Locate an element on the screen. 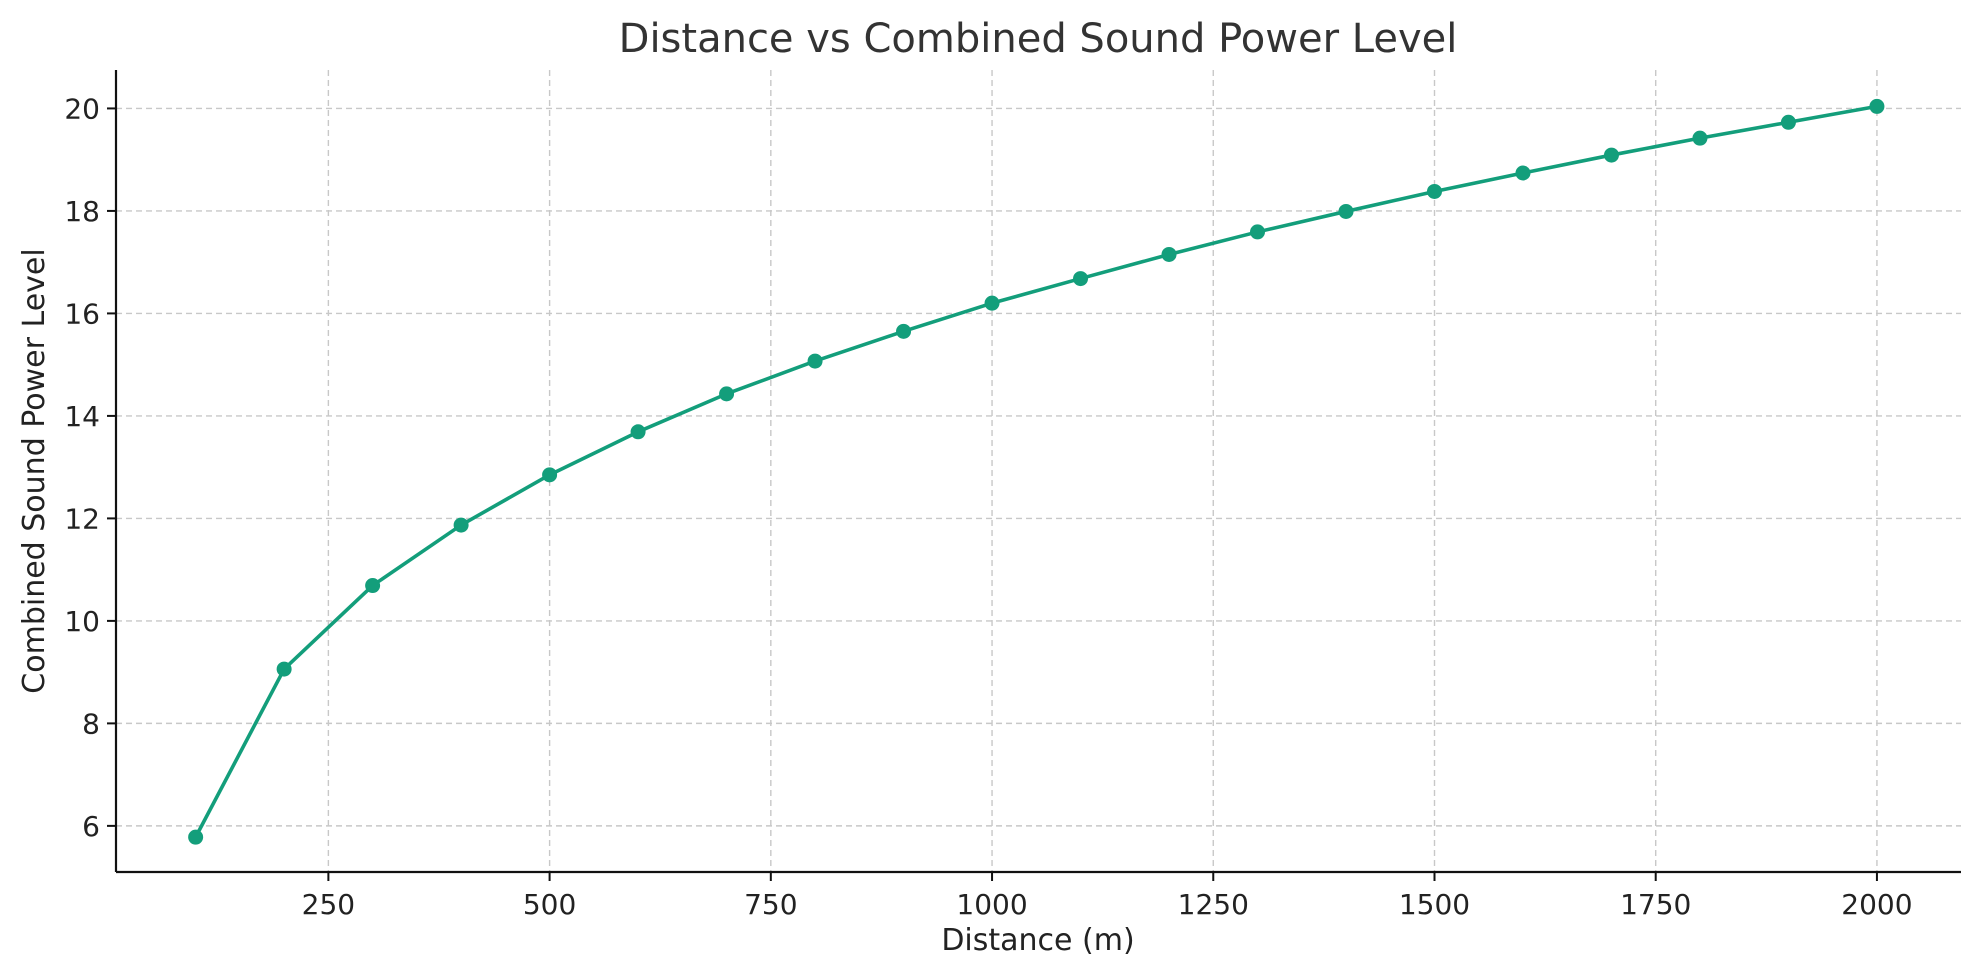  x-tick-label: 2000 is located at coordinates (1876, 904).